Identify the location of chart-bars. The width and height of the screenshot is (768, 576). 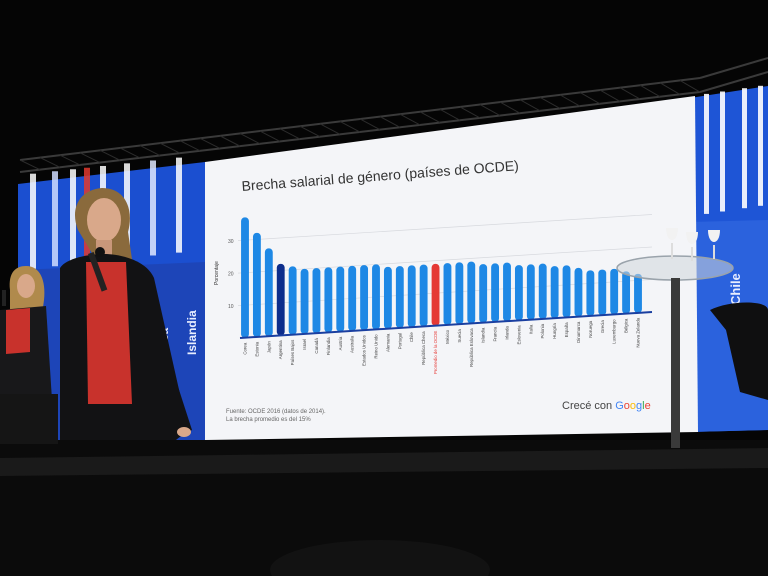
(441, 277).